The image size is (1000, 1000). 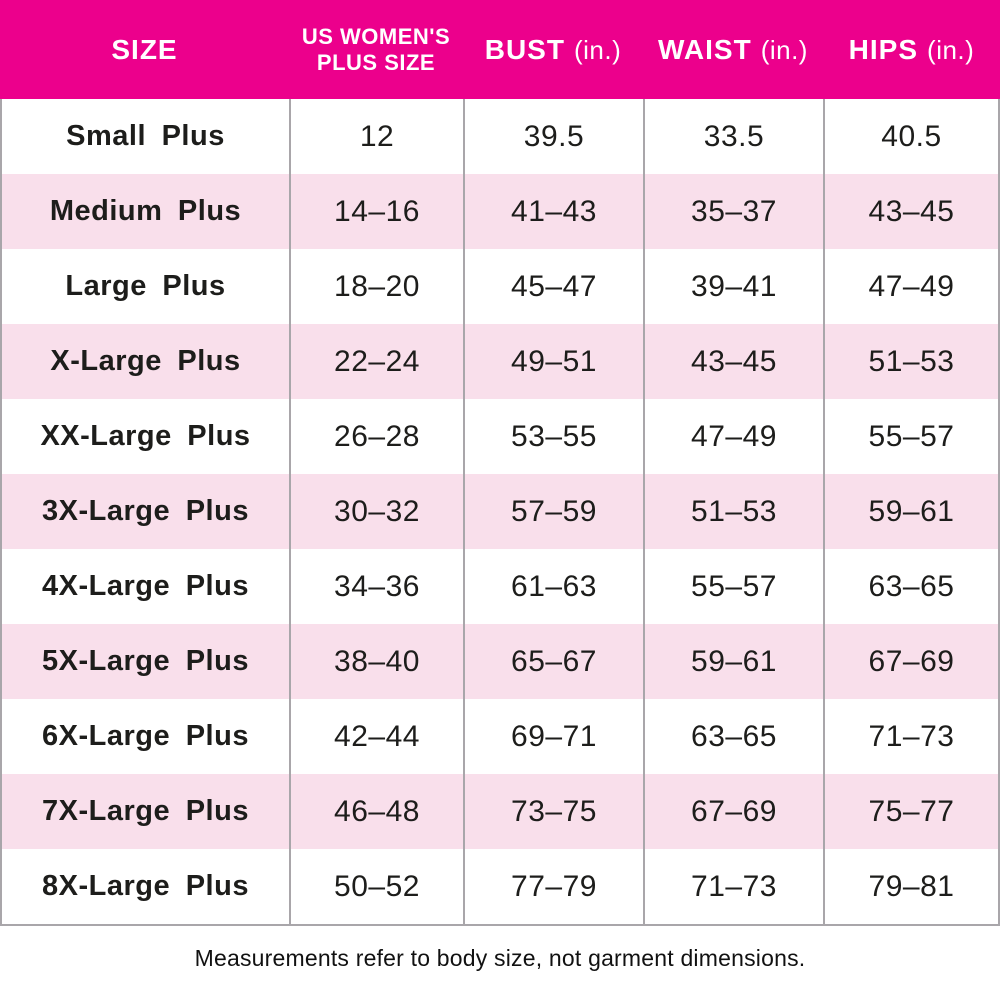 I want to click on table-row: 4X-Large Plus 34–36 61–63 55–57 63–65, so click(x=500, y=586).